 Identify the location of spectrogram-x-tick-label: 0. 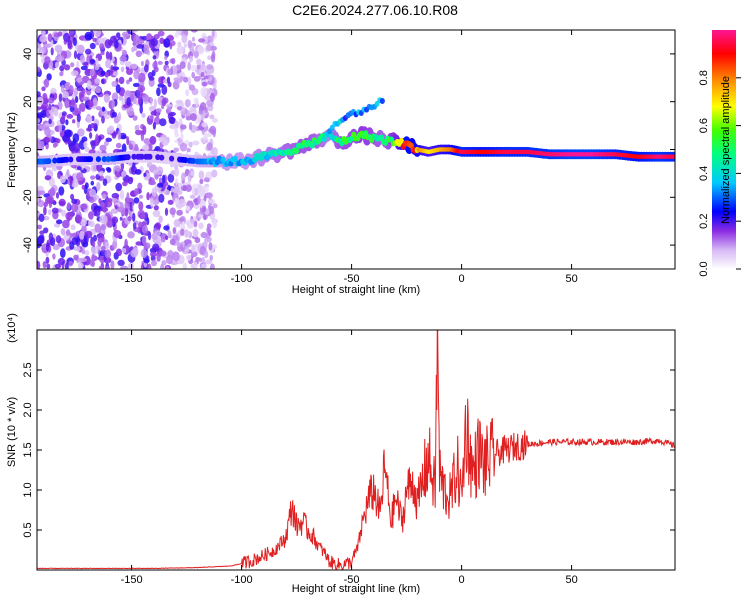
(462, 279).